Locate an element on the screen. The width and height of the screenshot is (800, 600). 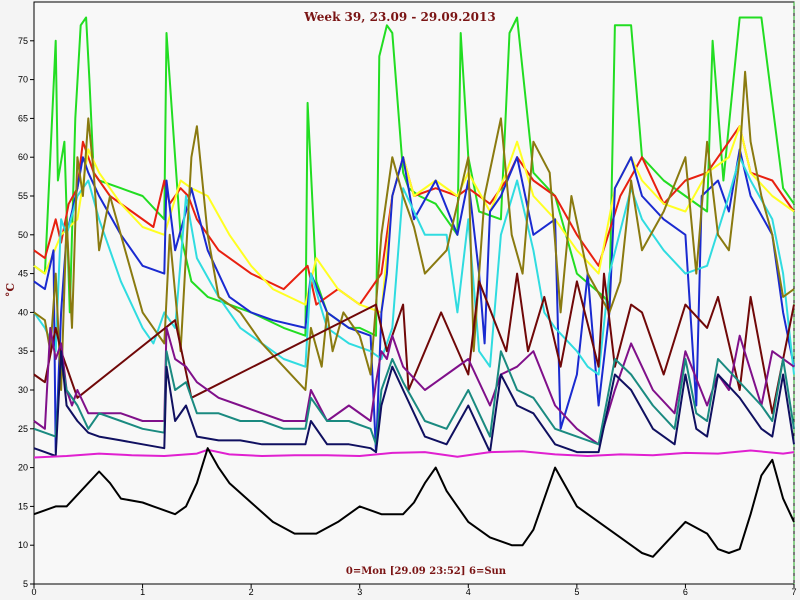
y-tick-label: 45 is located at coordinates (23, 274).